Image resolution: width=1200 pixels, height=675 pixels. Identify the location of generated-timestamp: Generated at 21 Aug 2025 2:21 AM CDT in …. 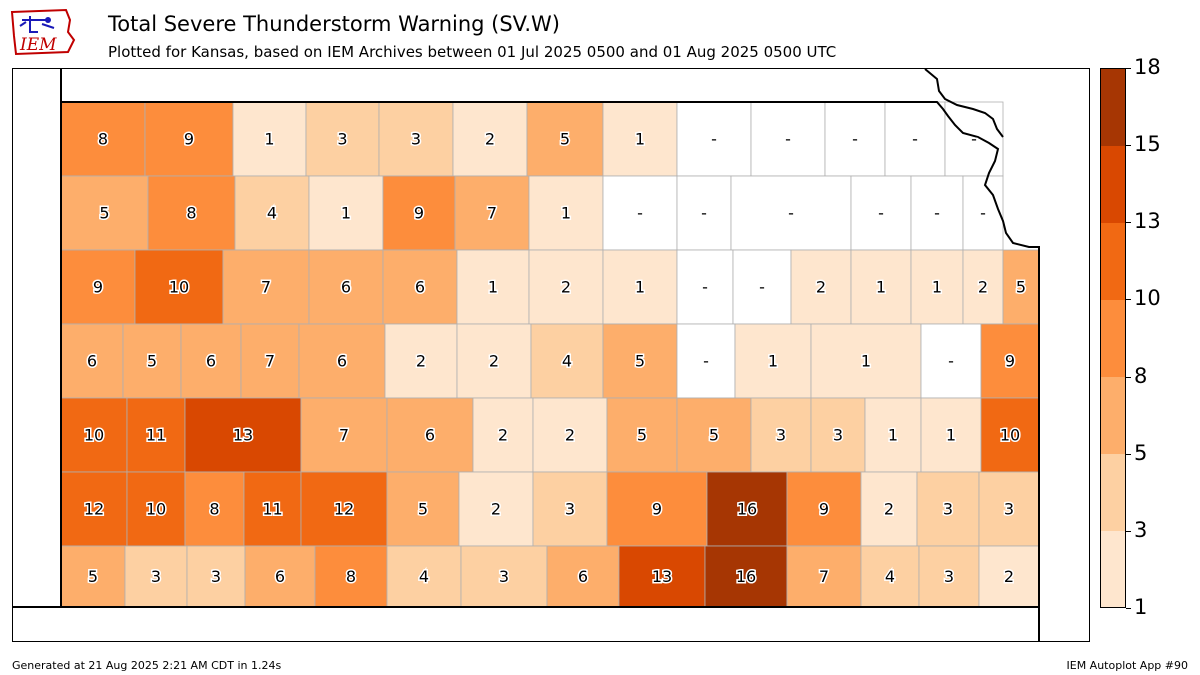
(147, 665).